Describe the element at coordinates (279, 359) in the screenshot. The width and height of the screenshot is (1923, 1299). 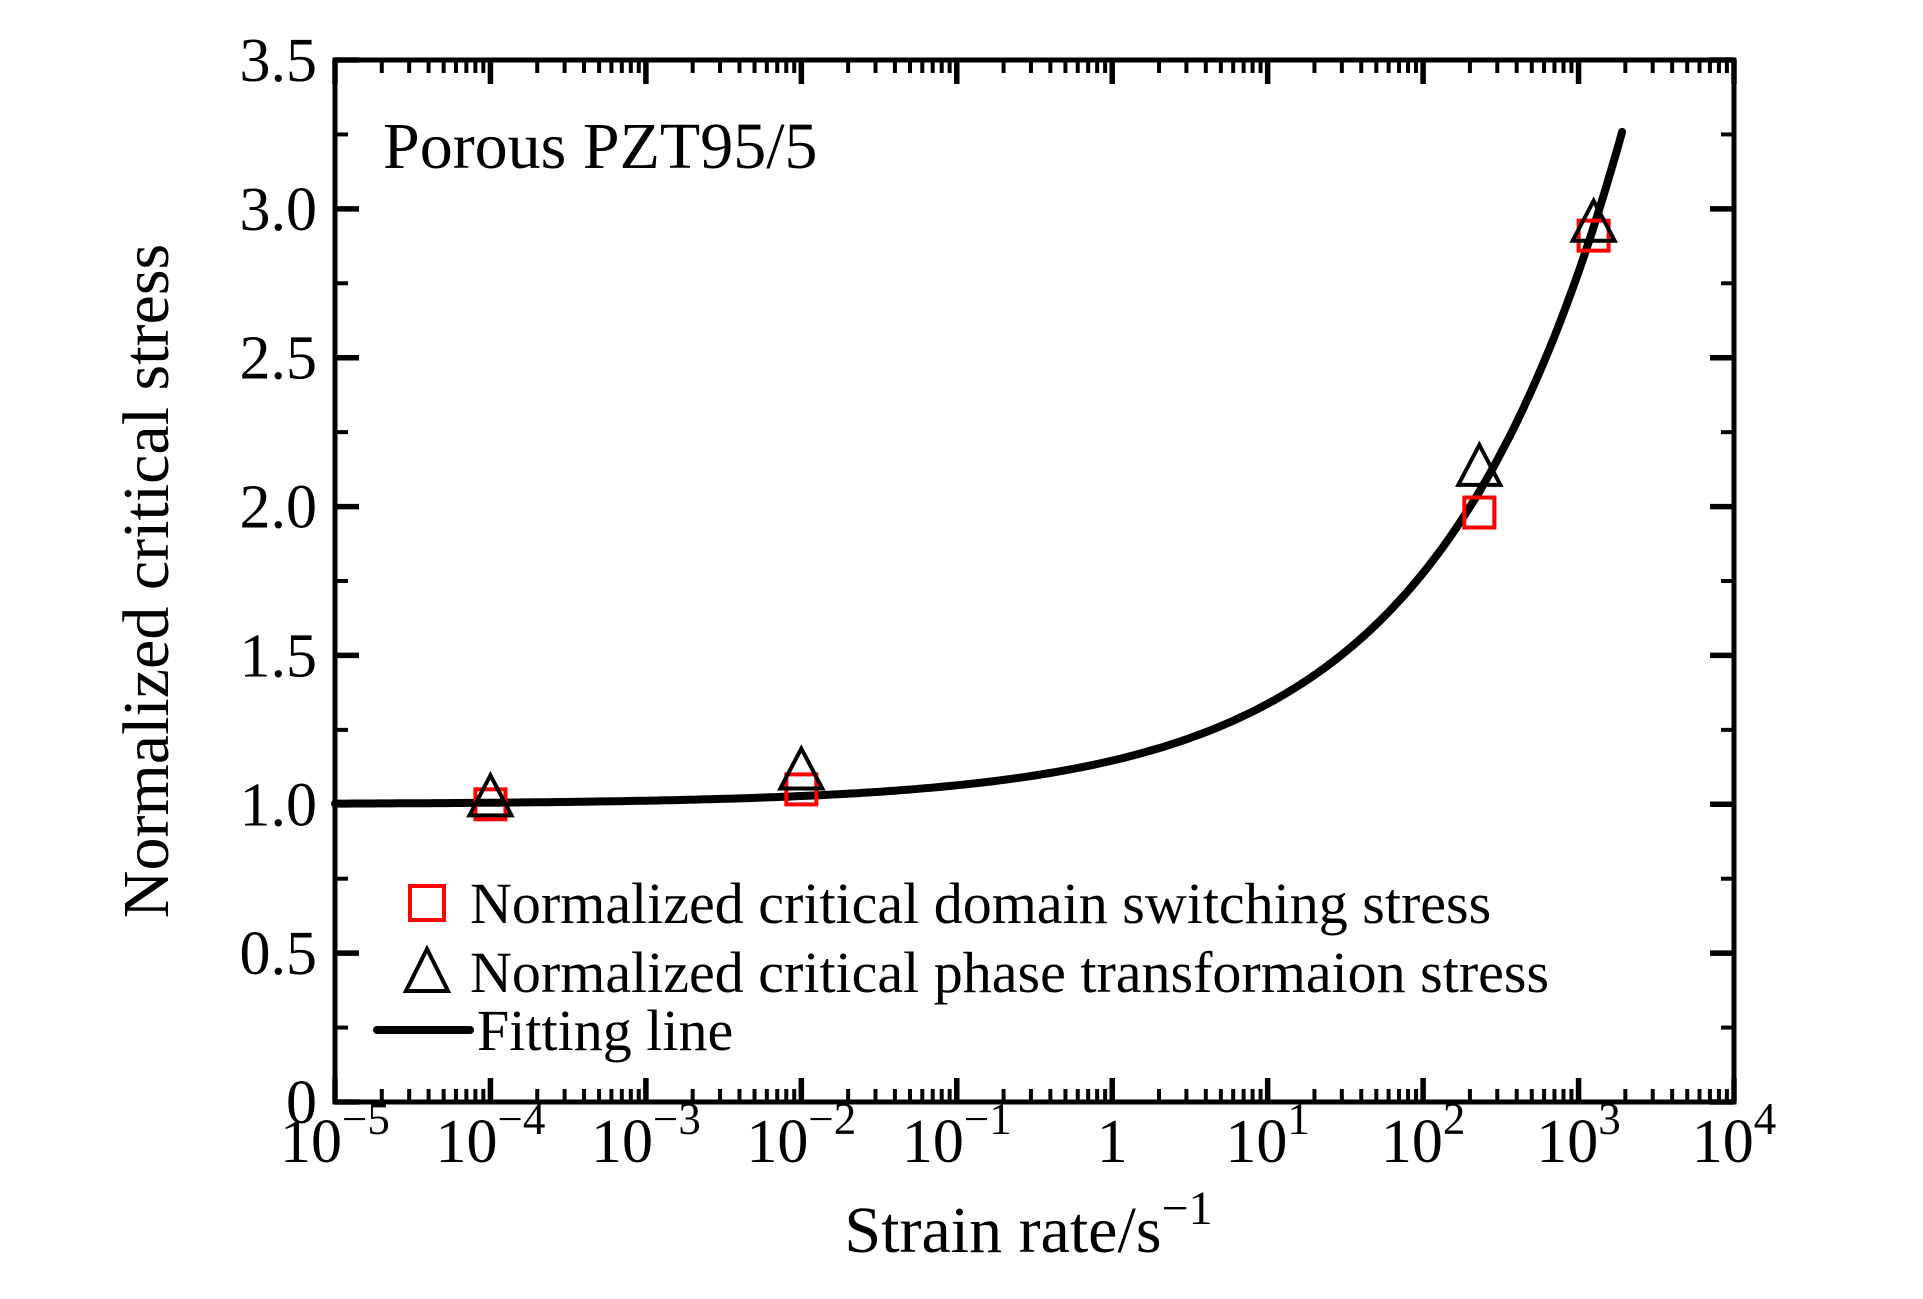
I see `y-tick-label: 2.5` at that location.